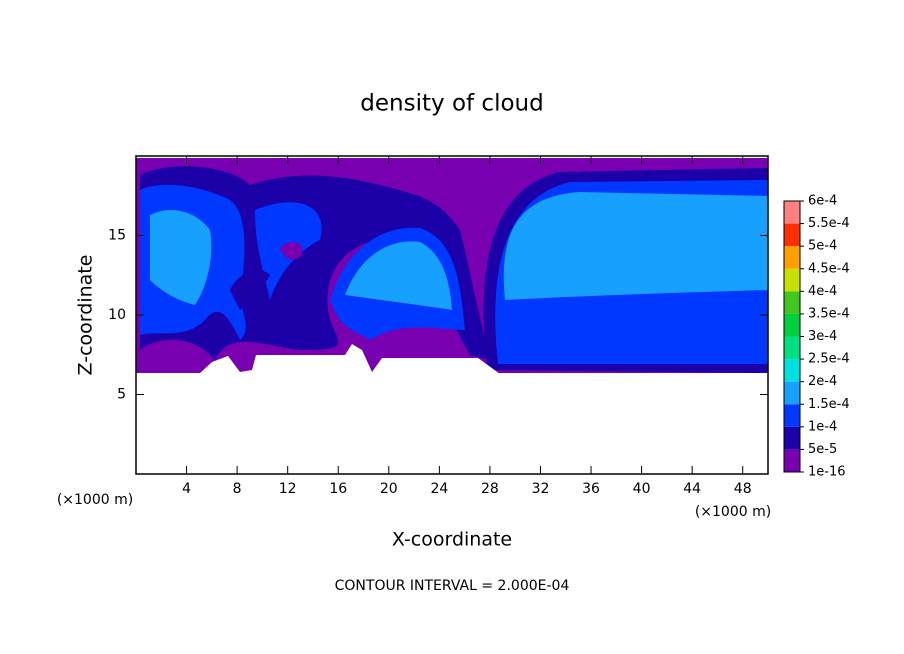  Describe the element at coordinates (822, 426) in the screenshot. I see `colorbar-label: 1e-4` at that location.